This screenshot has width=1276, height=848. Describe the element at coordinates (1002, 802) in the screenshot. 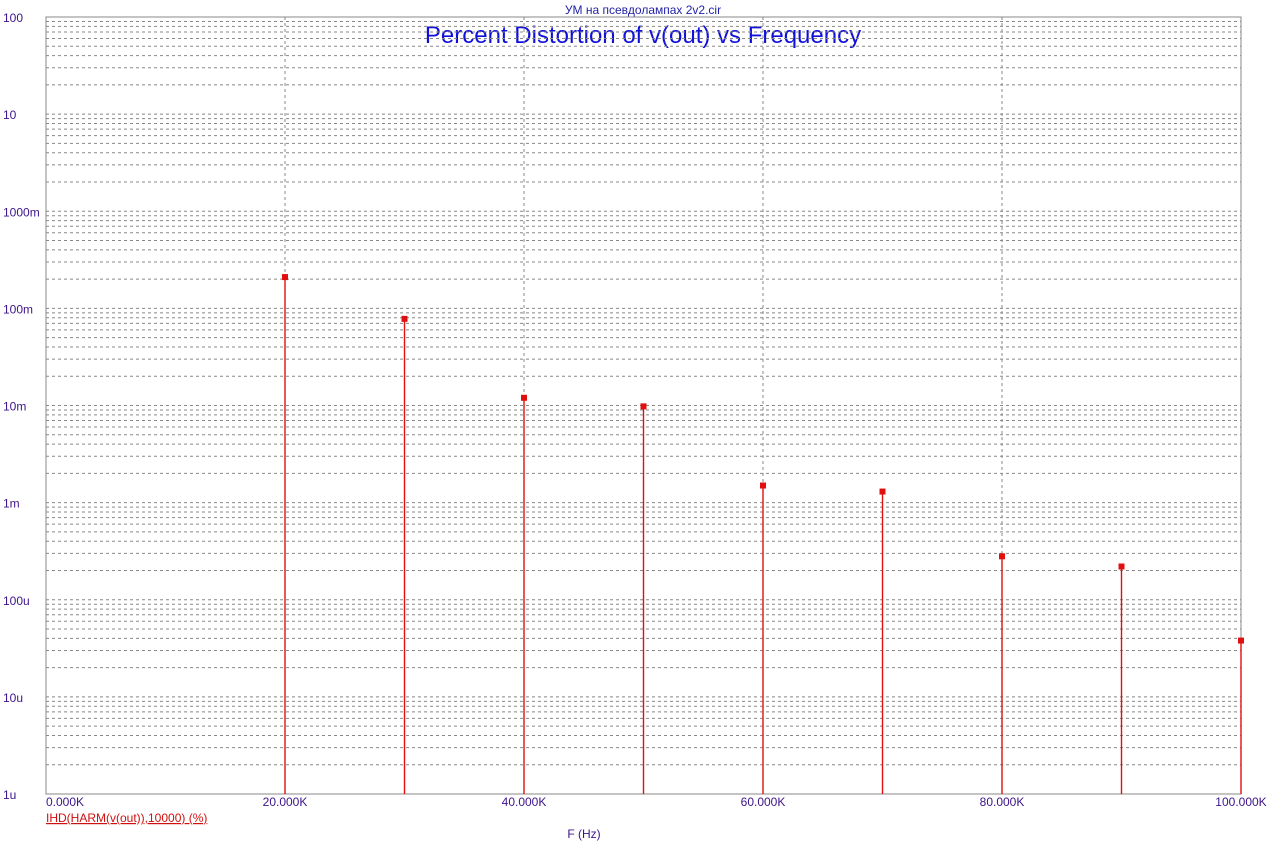

I see `x-tick-label: 80.000K` at that location.